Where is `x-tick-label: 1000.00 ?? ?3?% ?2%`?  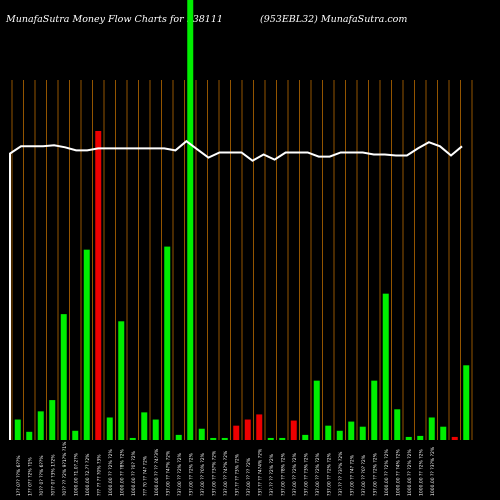 x-tick-label: 1000.00 ?? ?3?% ?2% is located at coordinates (433, 471).